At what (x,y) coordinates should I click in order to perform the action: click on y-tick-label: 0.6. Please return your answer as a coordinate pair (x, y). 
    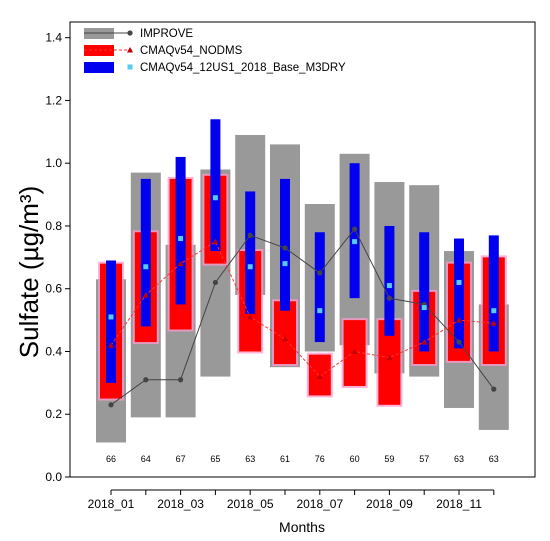
    Looking at the image, I should click on (53, 289).